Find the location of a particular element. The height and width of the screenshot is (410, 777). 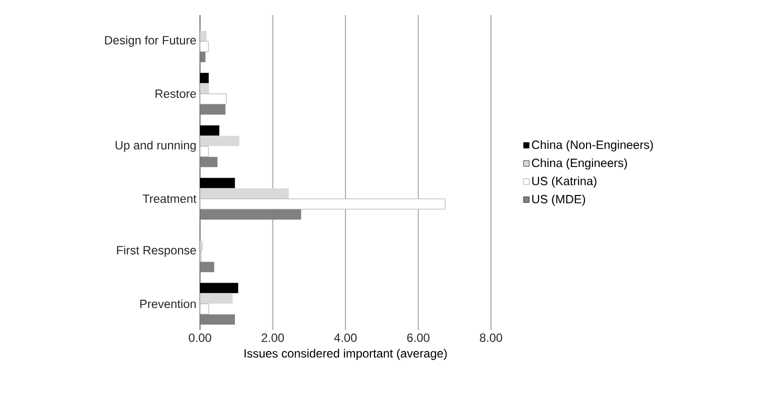

y-tick-label: Design for Future is located at coordinates (150, 41).